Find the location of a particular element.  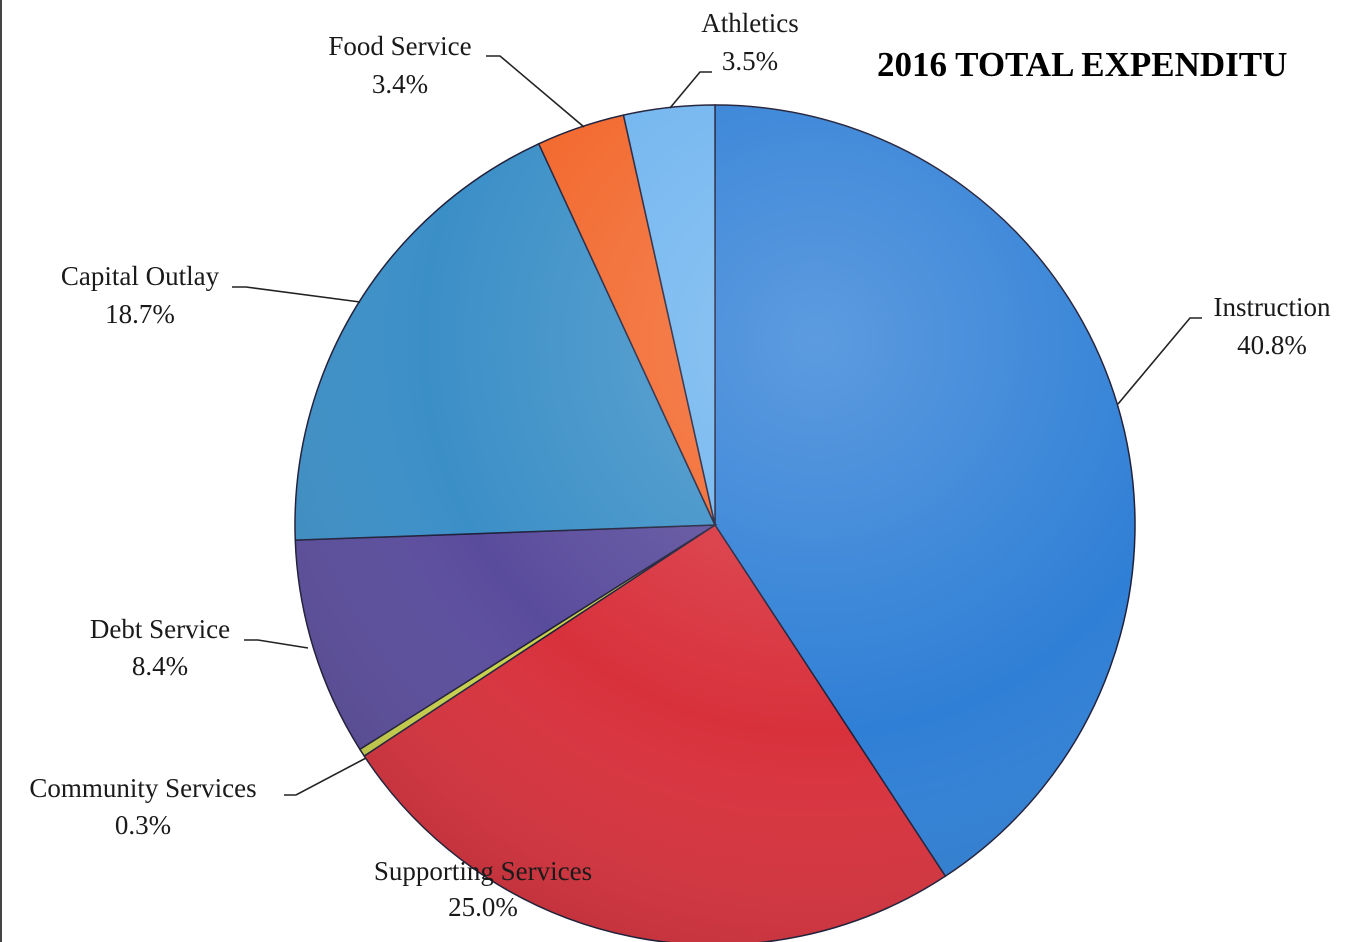

leader-line-athletics is located at coordinates (690, 90).